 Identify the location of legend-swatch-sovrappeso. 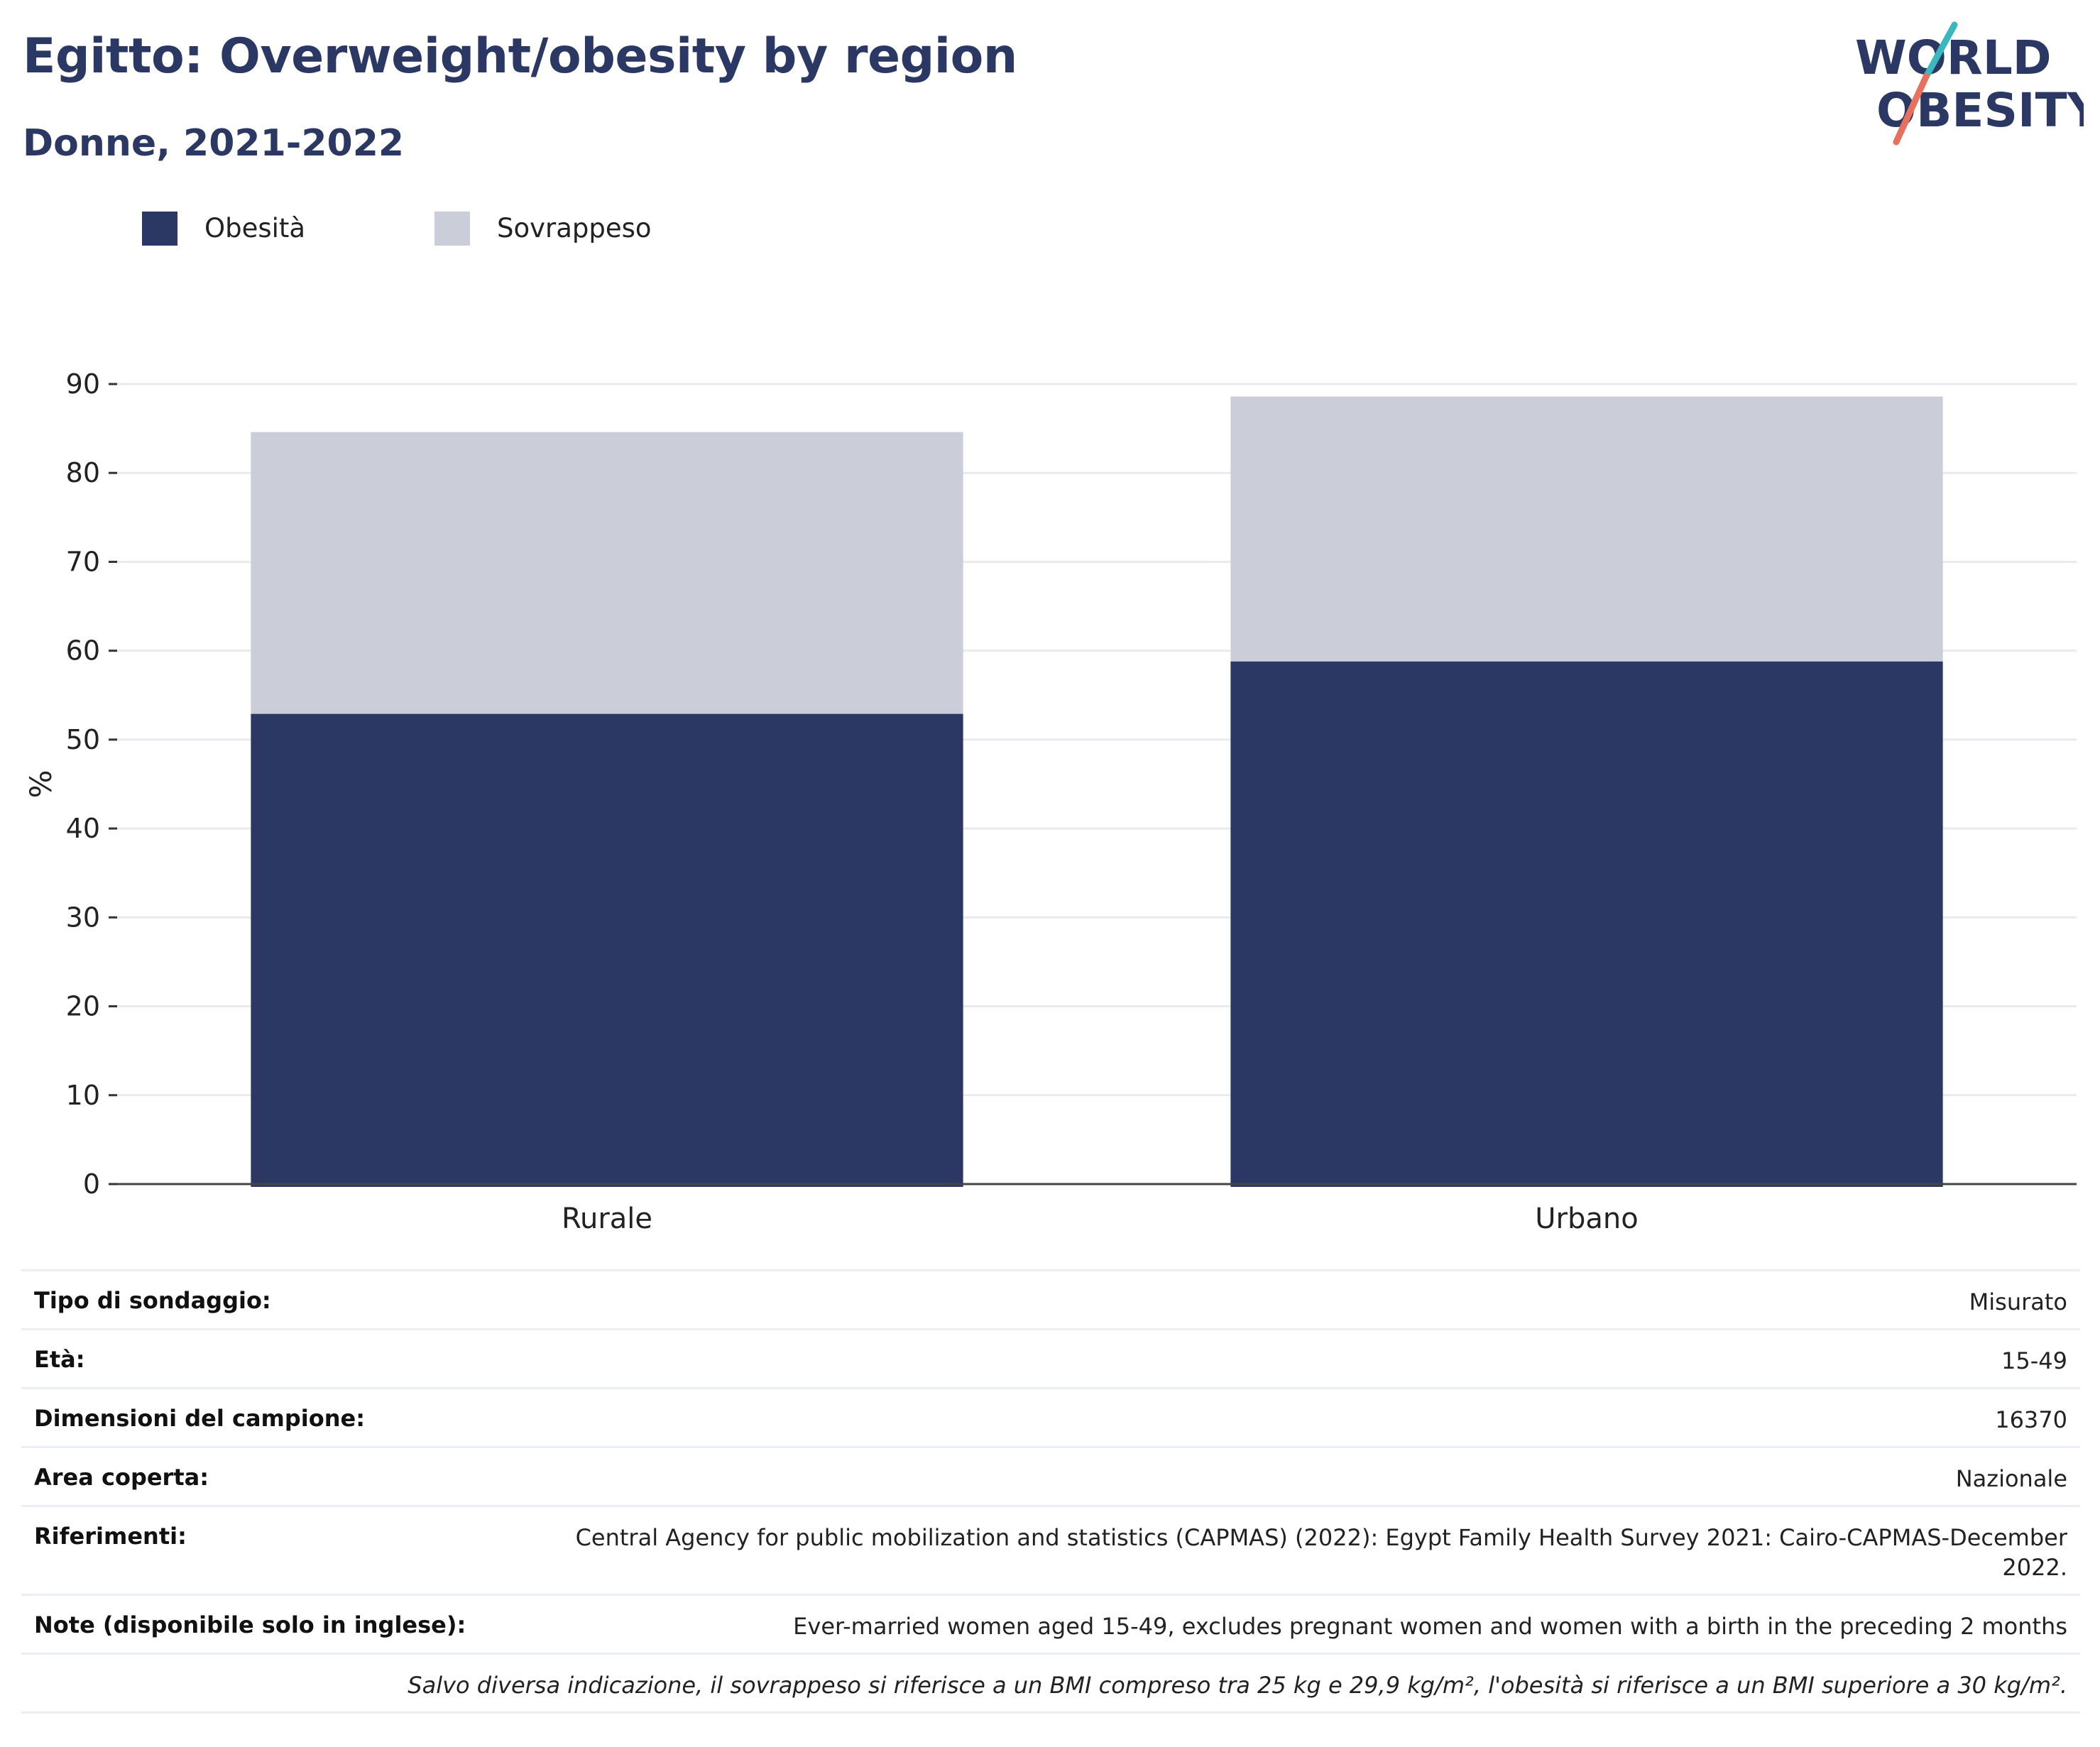
(452, 229).